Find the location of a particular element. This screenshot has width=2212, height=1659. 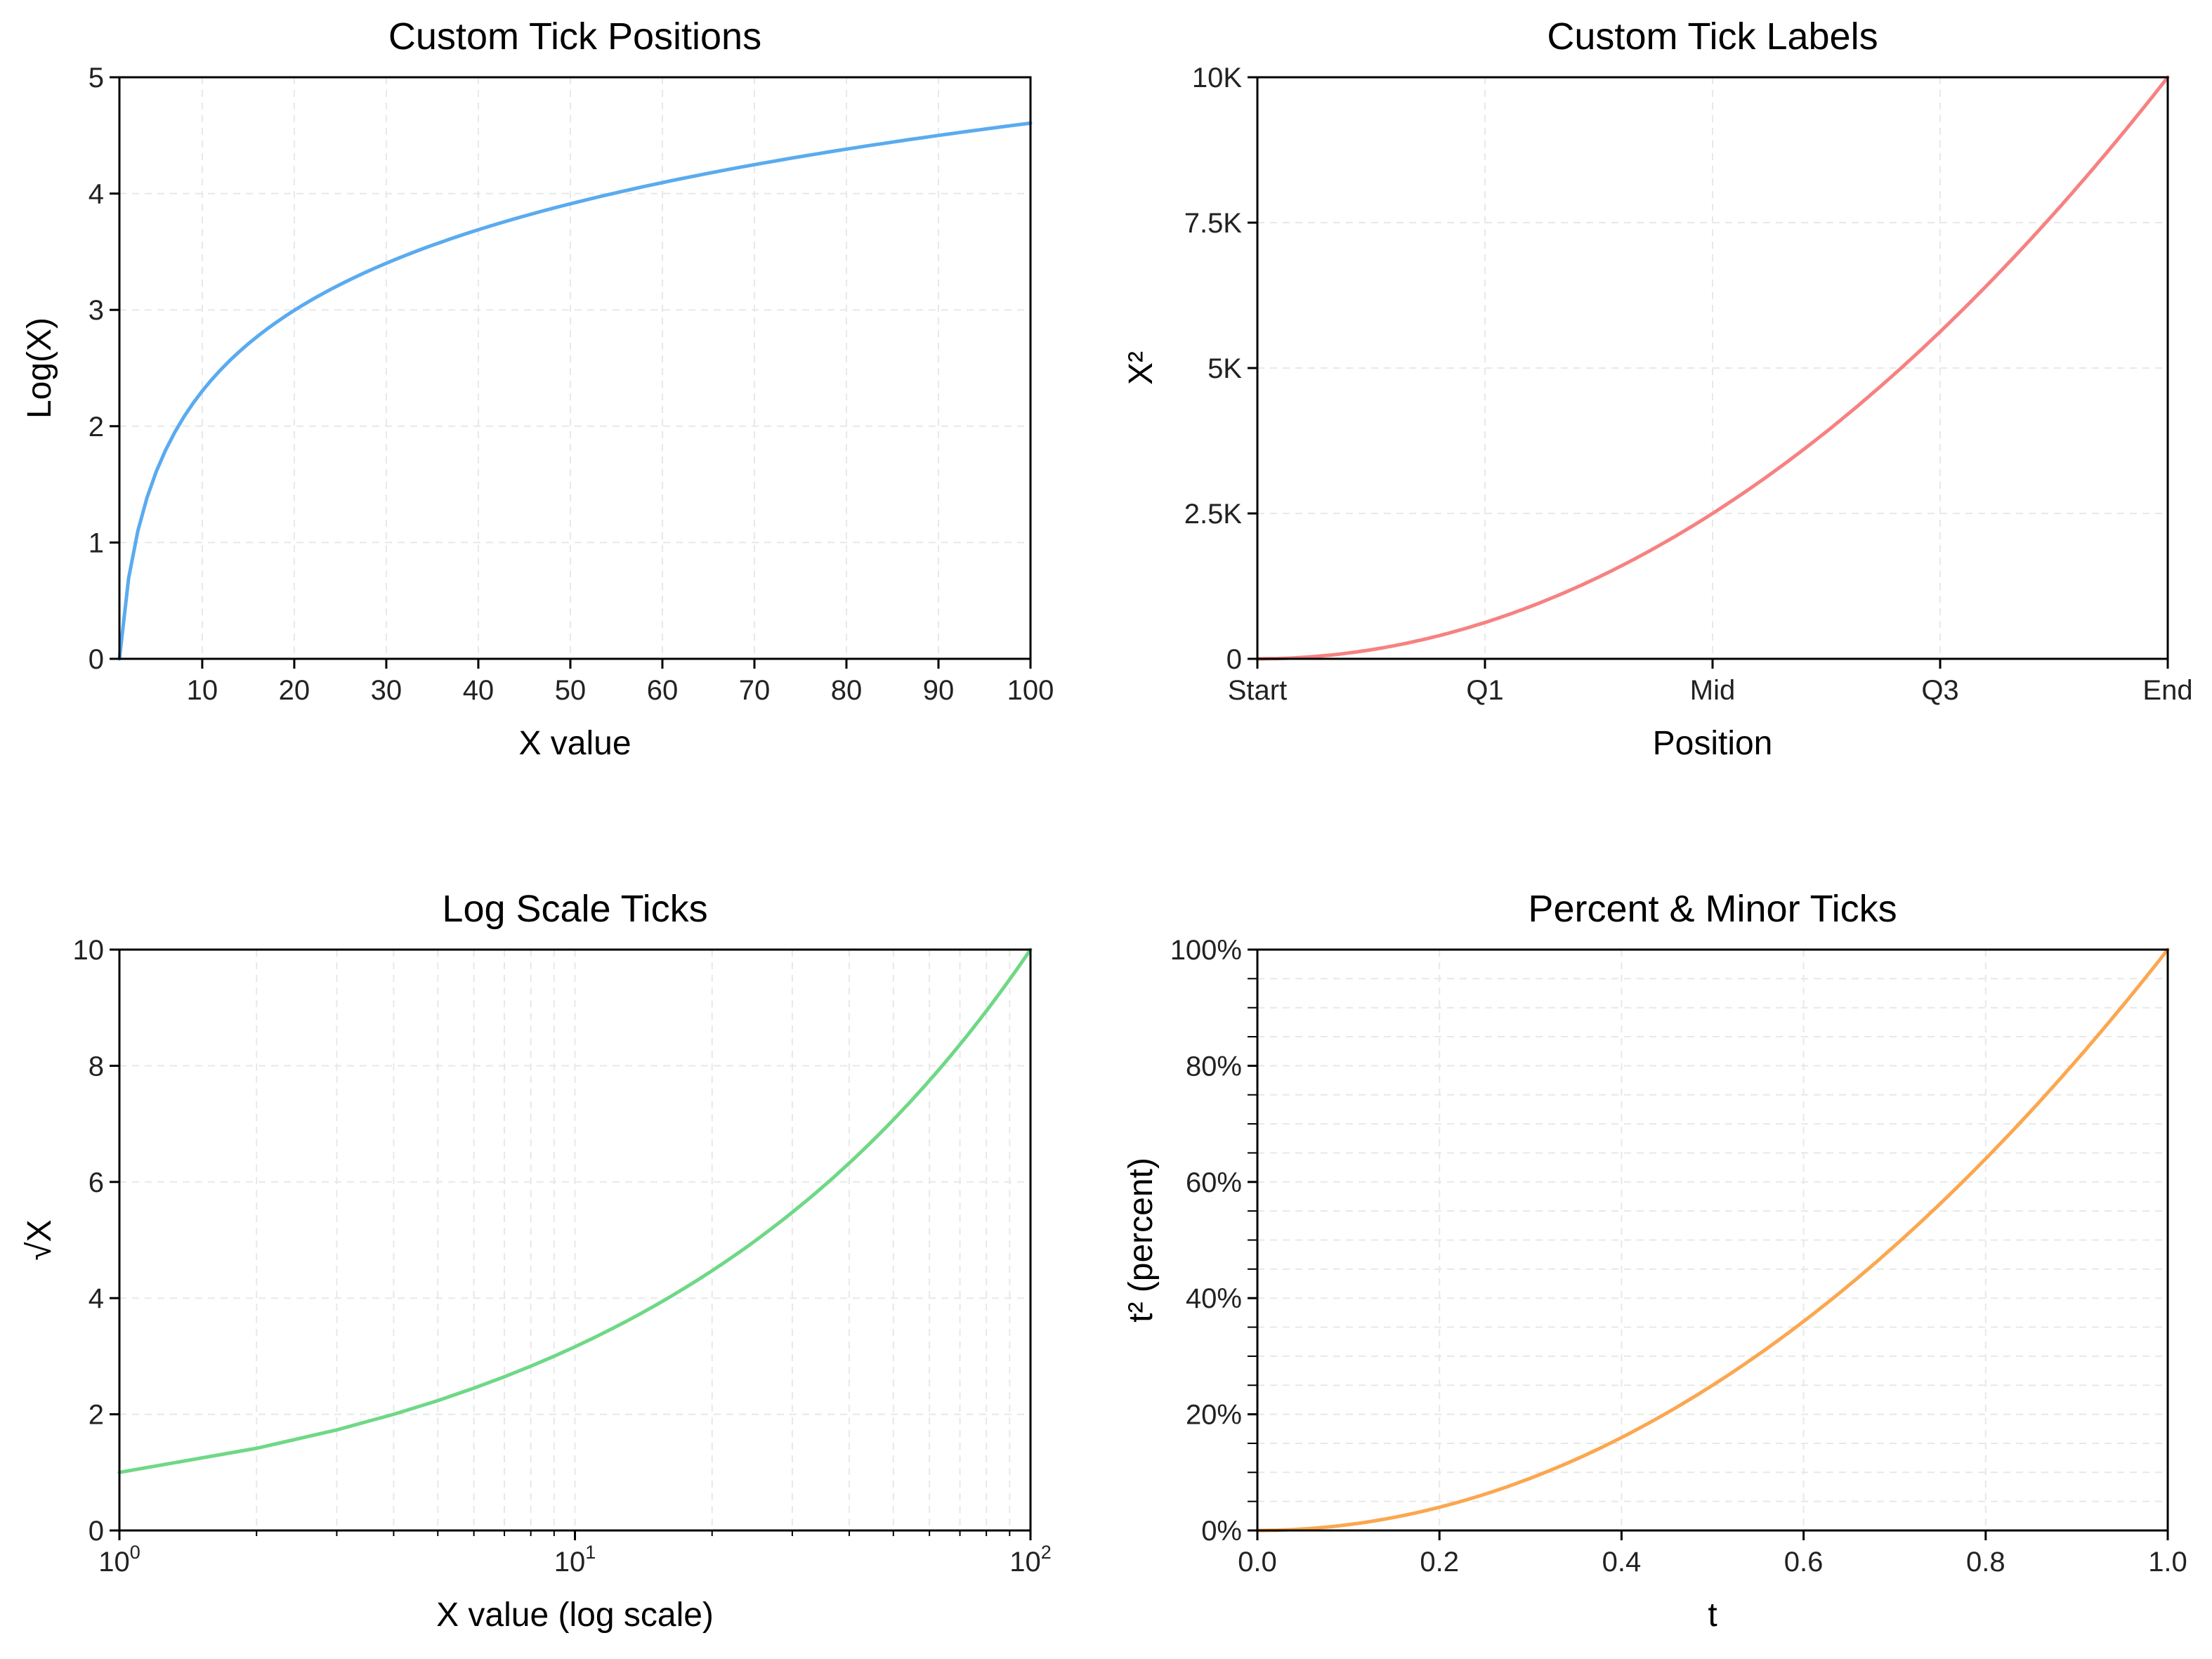

x-axis-label: X value is located at coordinates (574, 743).